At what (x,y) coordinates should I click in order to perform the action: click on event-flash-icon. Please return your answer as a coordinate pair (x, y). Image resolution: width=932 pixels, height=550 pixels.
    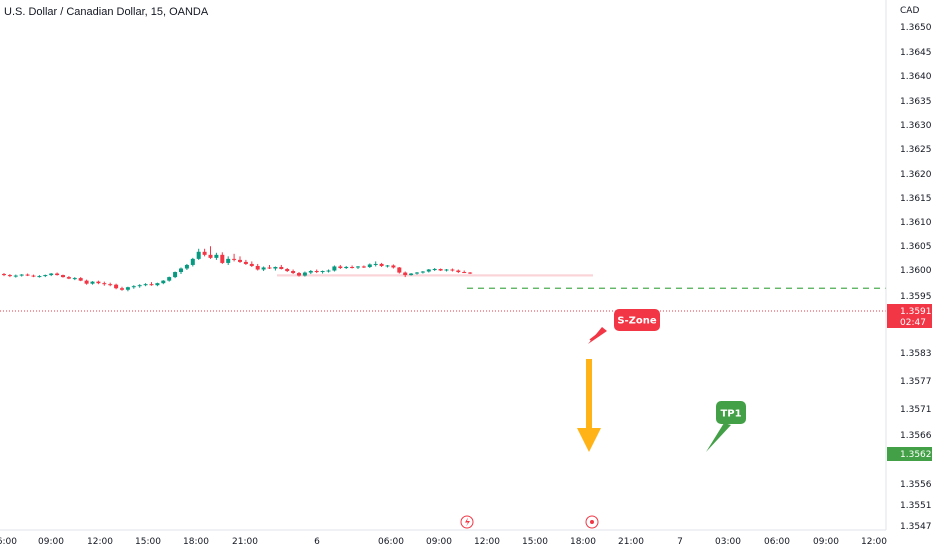
    Looking at the image, I should click on (467, 522).